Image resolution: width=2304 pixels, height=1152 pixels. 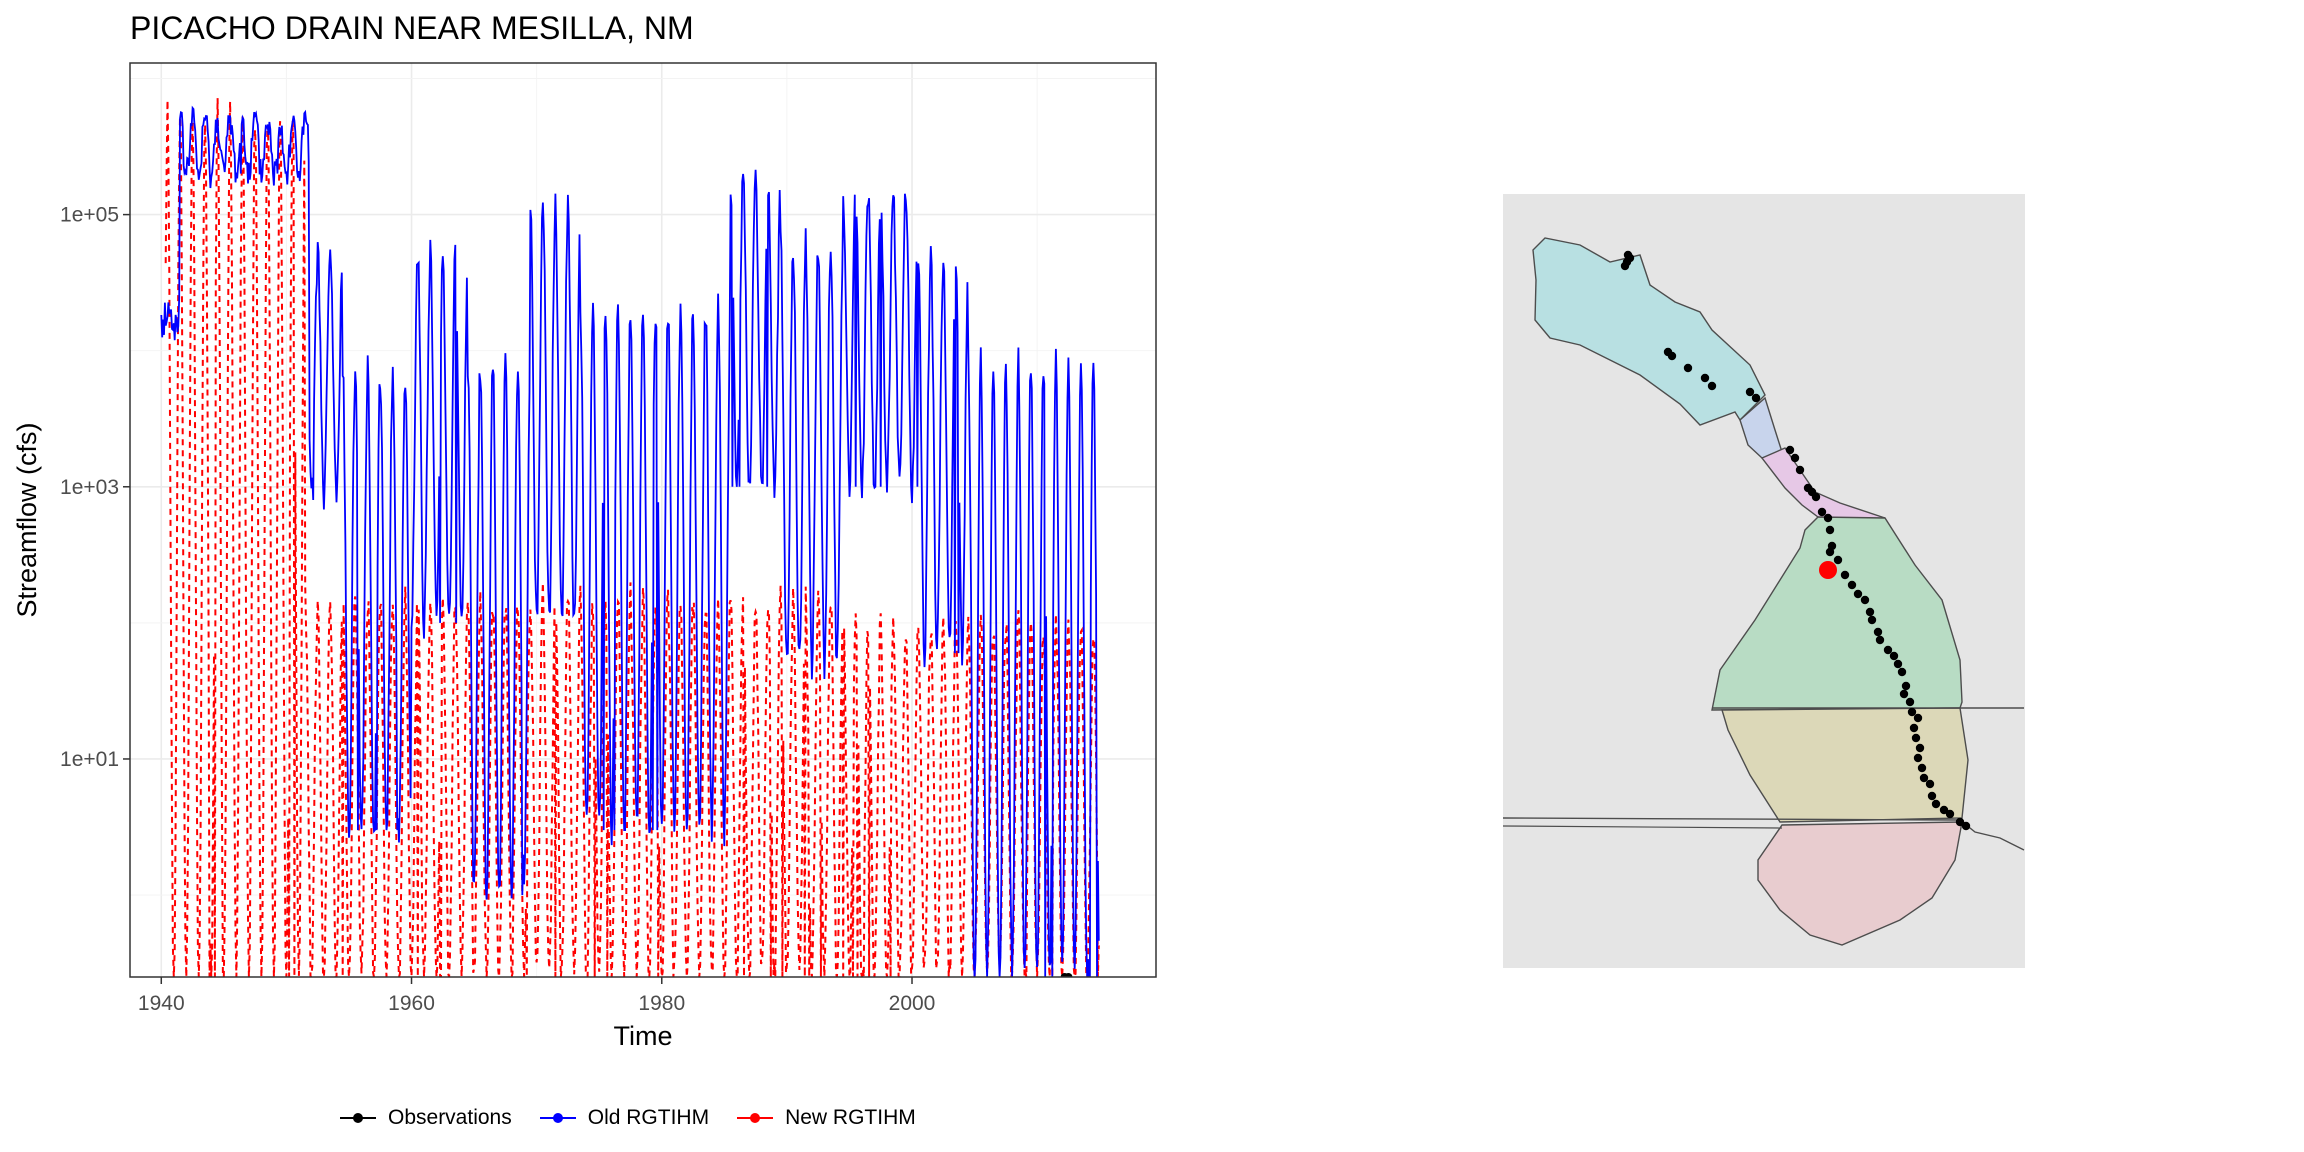 What do you see at coordinates (1828, 570) in the screenshot?
I see `map-highlight-point` at bounding box center [1828, 570].